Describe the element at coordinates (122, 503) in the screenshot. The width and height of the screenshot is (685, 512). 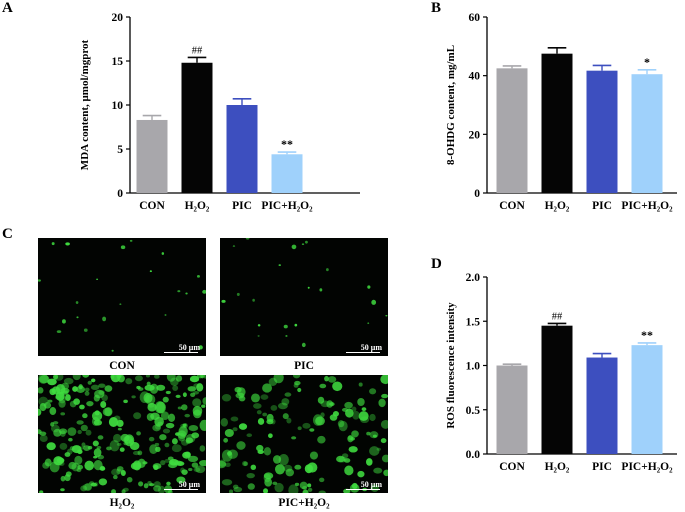
I see `micrograph-label-h2o2: H₂O₂` at that location.